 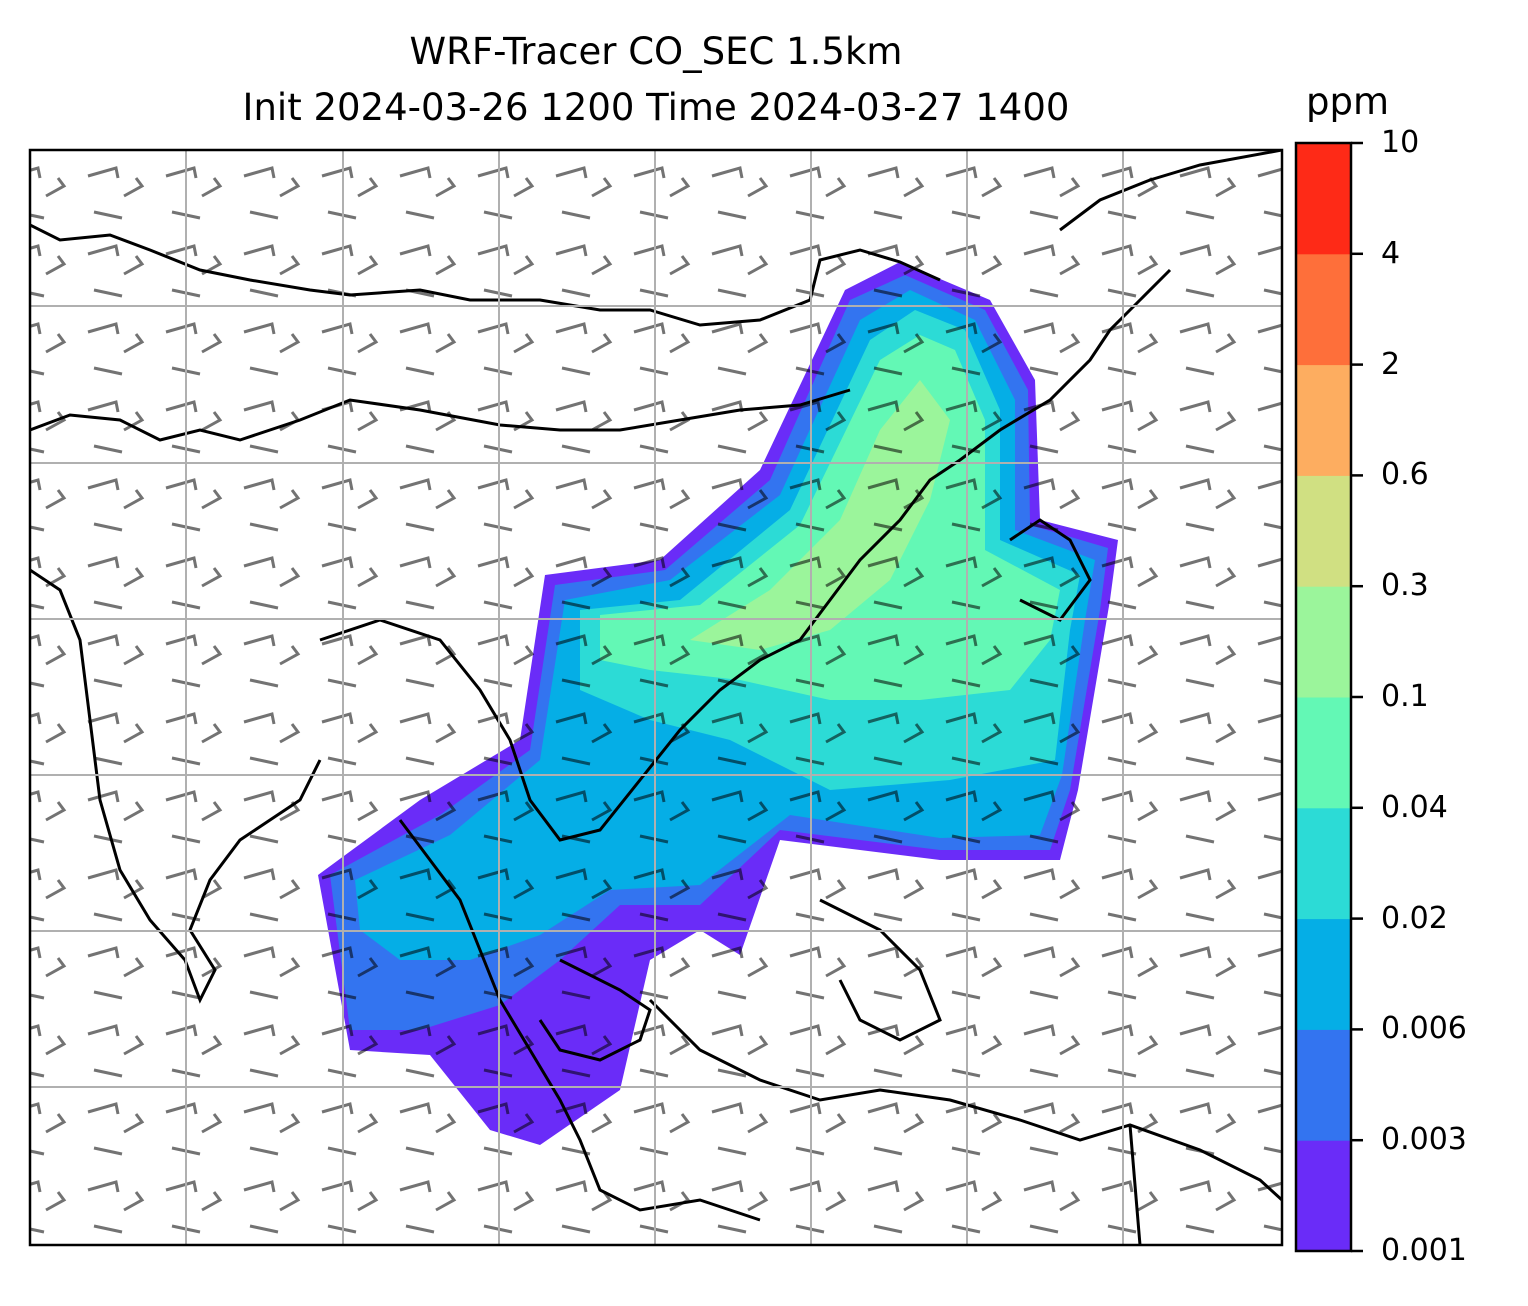 I want to click on colorbar-tick-label: 0.1, so click(x=1405, y=696).